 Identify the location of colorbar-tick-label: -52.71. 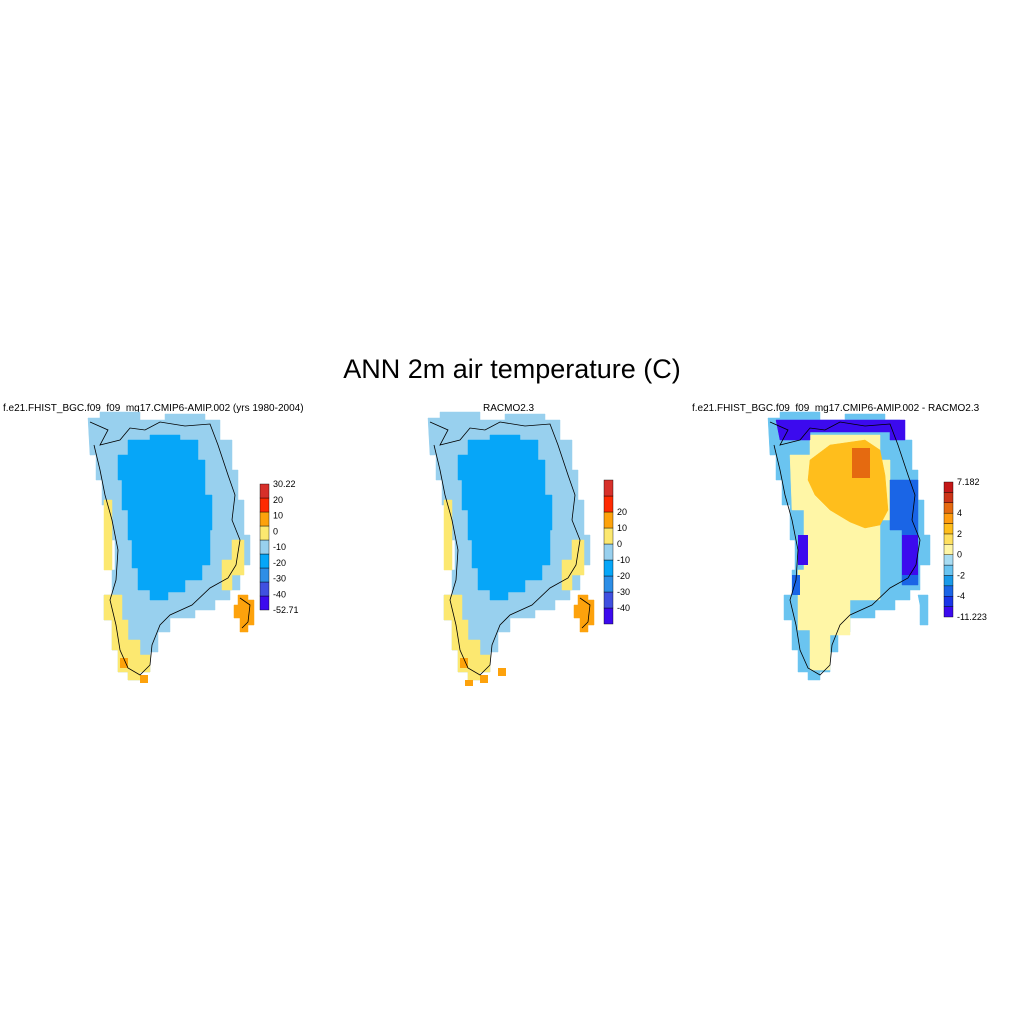
(286, 610).